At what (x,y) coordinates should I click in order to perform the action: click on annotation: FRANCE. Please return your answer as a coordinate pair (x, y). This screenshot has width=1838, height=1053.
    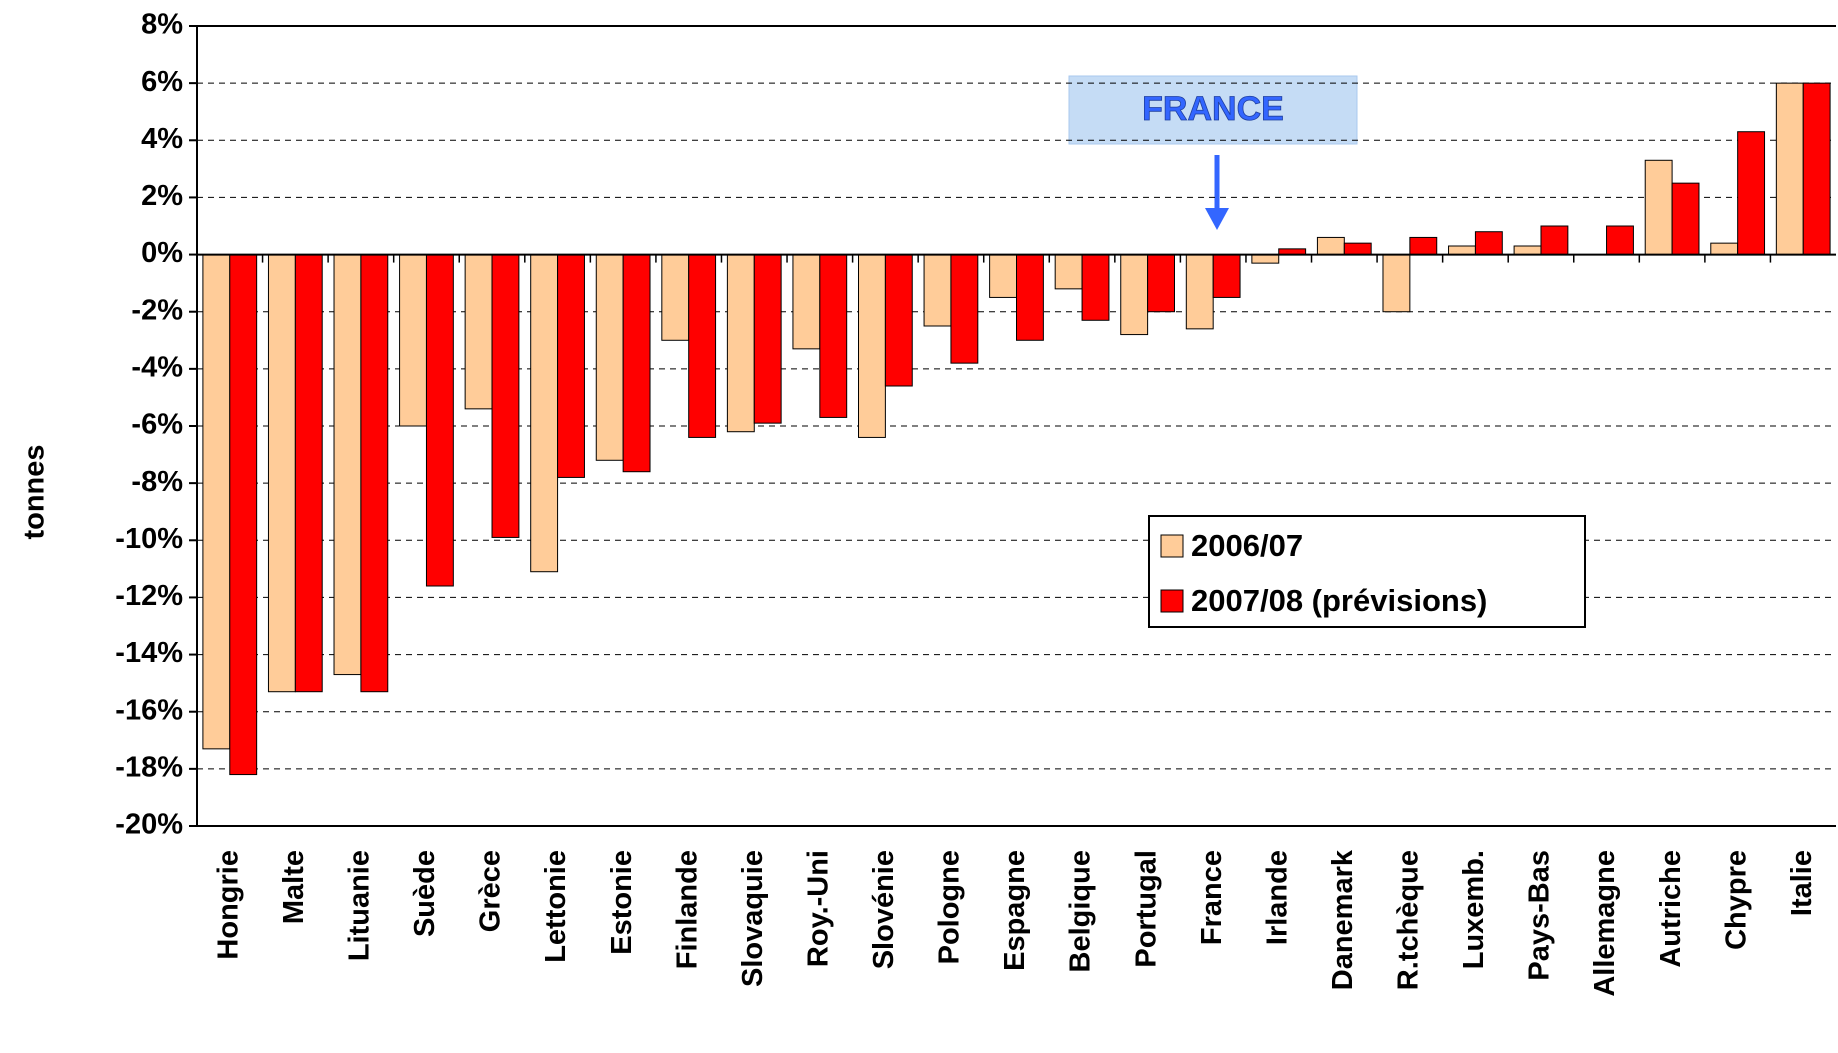
    Looking at the image, I should click on (1213, 109).